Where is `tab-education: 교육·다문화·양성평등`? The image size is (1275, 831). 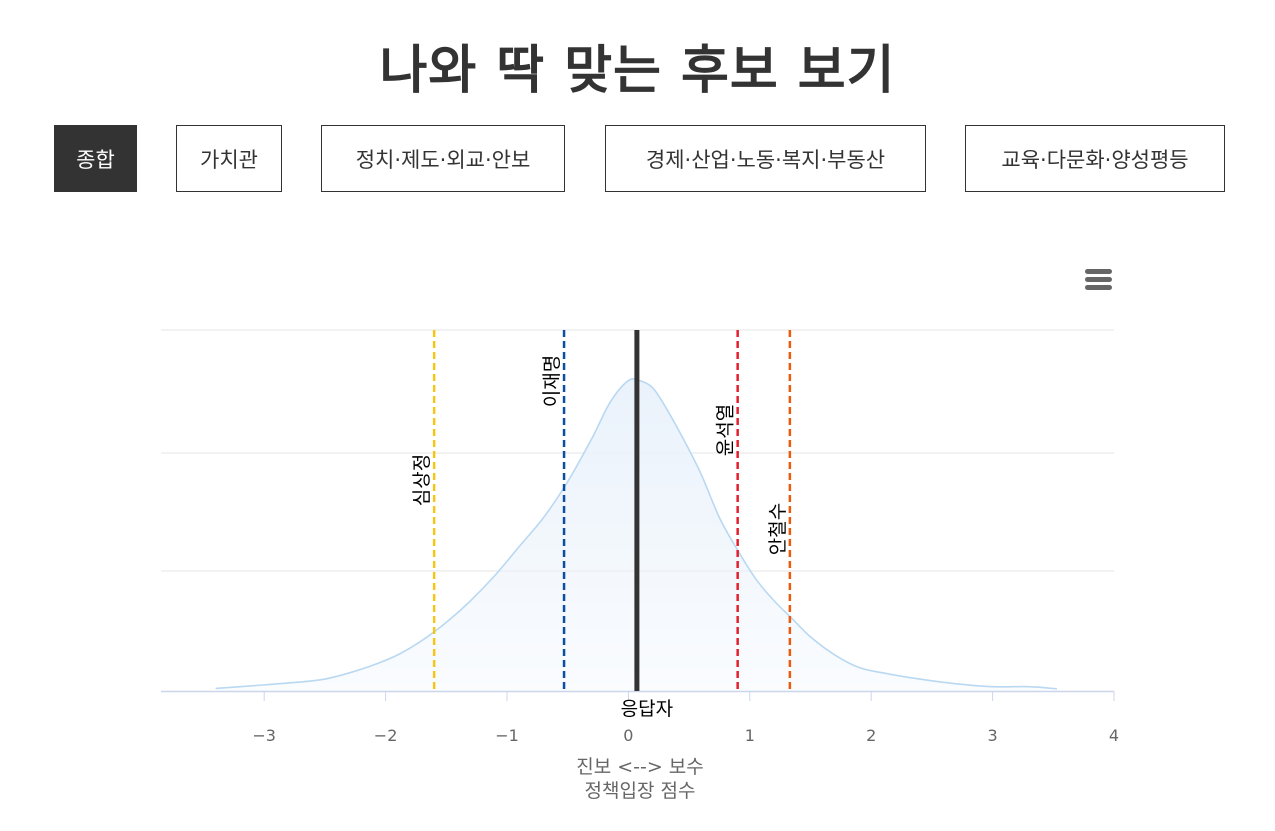 tab-education: 교육·다문화·양성평등 is located at coordinates (1095, 158).